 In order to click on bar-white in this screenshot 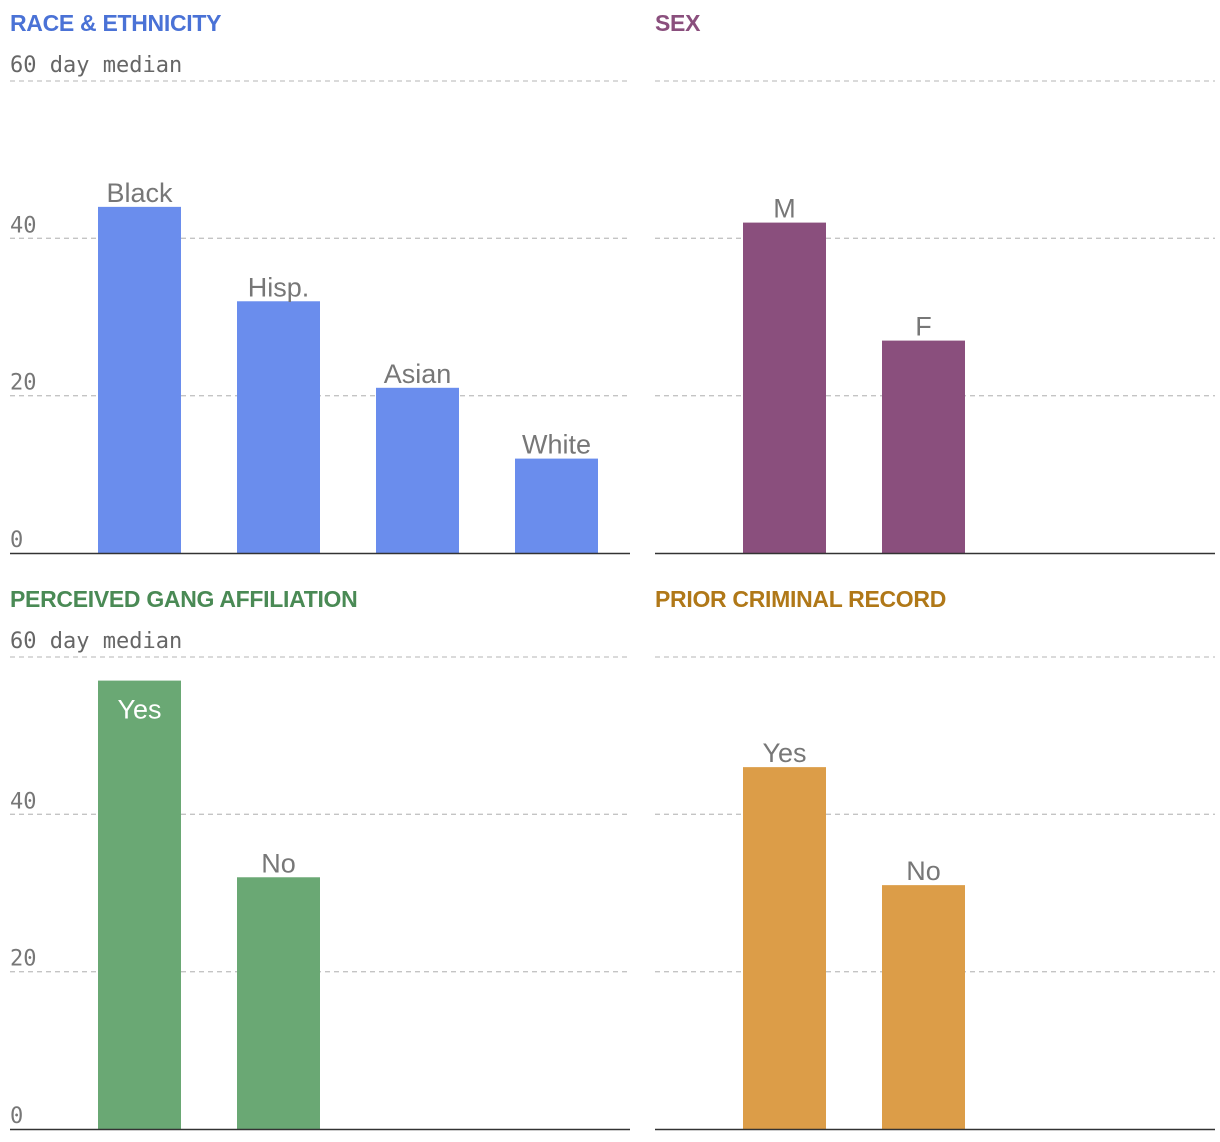, I will do `click(556, 505)`.